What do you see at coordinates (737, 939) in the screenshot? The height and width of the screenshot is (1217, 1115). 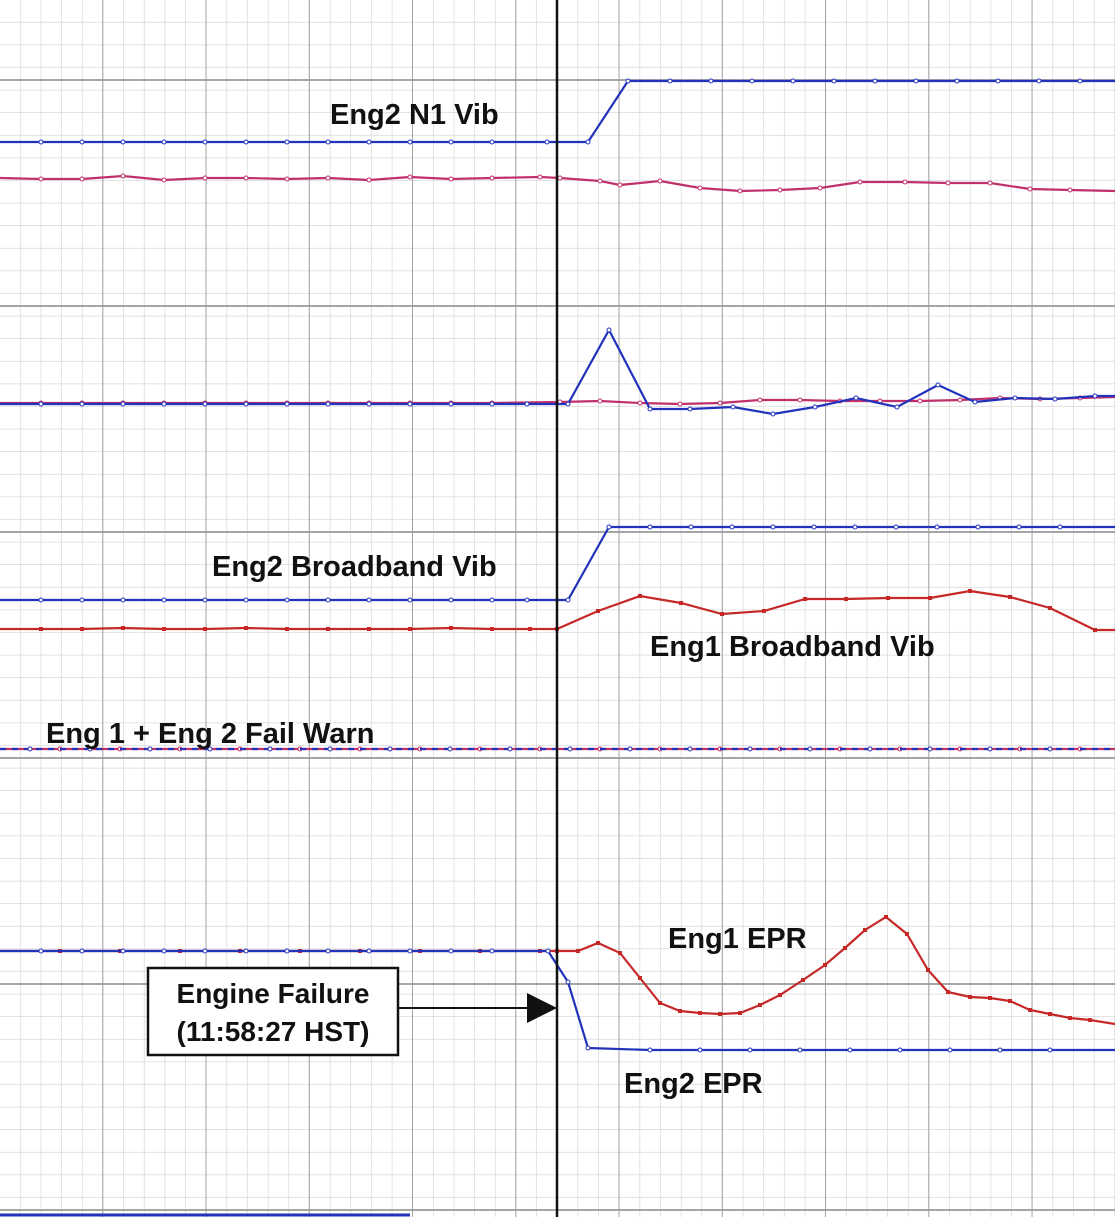 I see `trace-label: Eng1 EPR` at bounding box center [737, 939].